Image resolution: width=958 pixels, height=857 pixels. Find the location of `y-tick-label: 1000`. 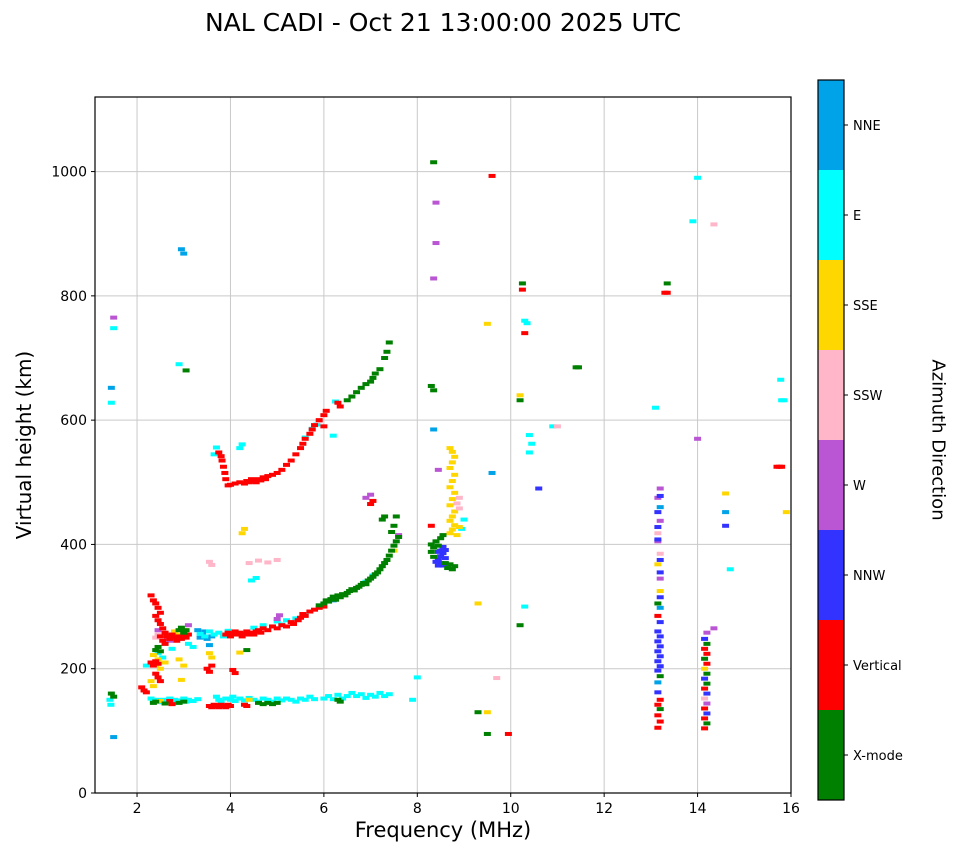

y-tick-label: 1000 is located at coordinates (69, 173).